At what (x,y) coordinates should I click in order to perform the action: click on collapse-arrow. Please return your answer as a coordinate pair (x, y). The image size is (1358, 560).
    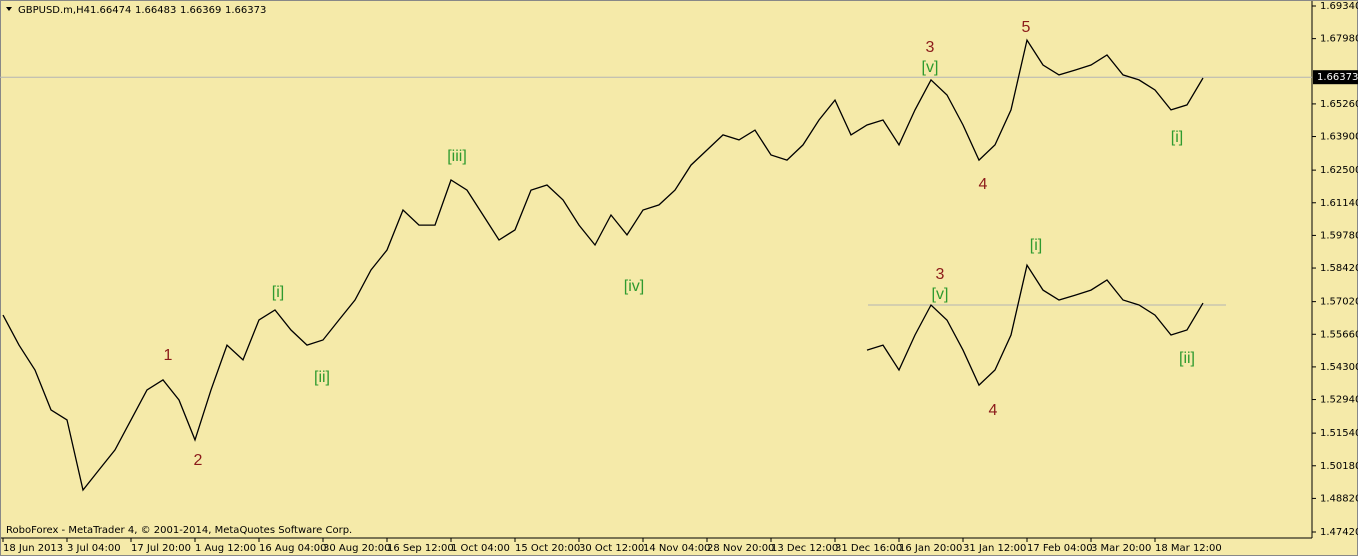
    Looking at the image, I should click on (9, 9).